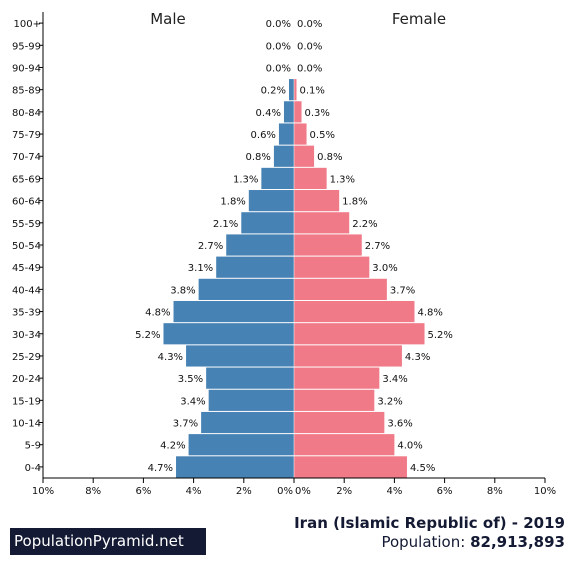 The width and height of the screenshot is (575, 581). Describe the element at coordinates (285, 491) in the screenshot. I see `male-x-tick-label: 0%` at that location.